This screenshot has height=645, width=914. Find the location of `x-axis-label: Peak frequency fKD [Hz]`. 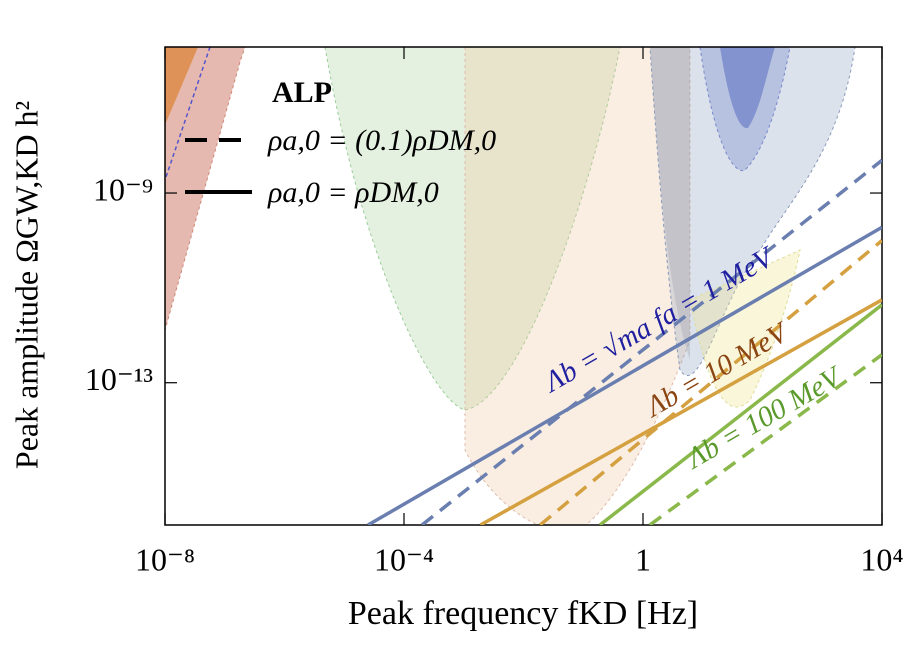

x-axis-label: Peak frequency fKD [Hz] is located at coordinates (523, 613).